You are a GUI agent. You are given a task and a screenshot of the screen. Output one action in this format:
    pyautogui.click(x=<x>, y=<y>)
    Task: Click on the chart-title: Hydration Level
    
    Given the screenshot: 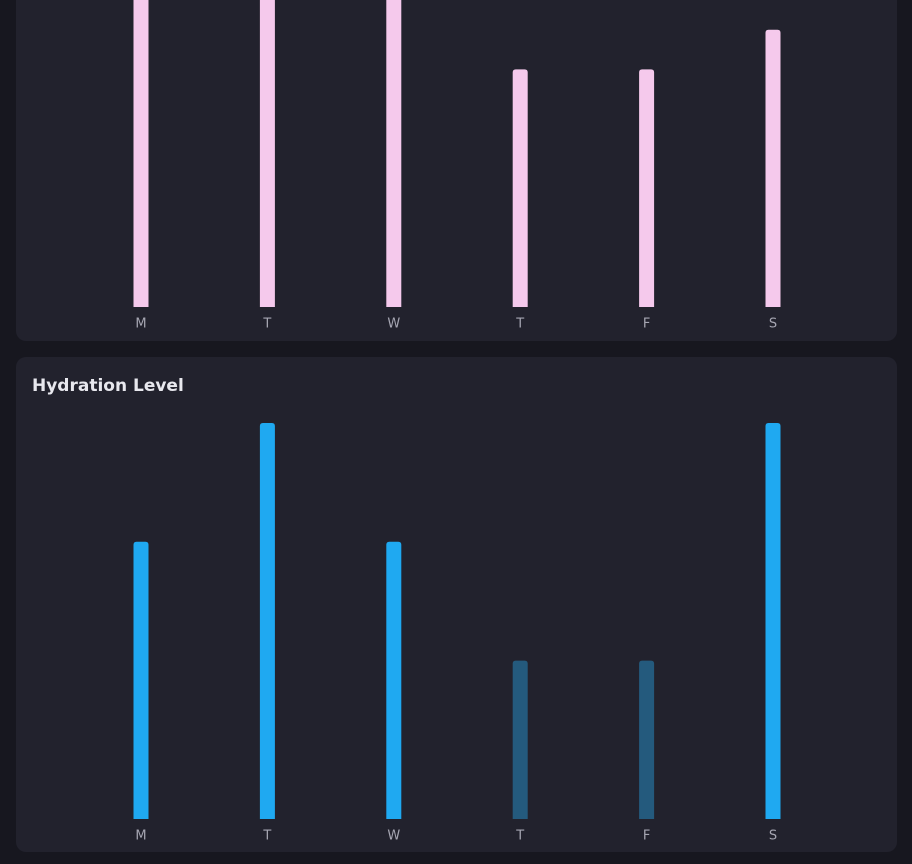 What is the action you would take?
    pyautogui.click(x=108, y=386)
    